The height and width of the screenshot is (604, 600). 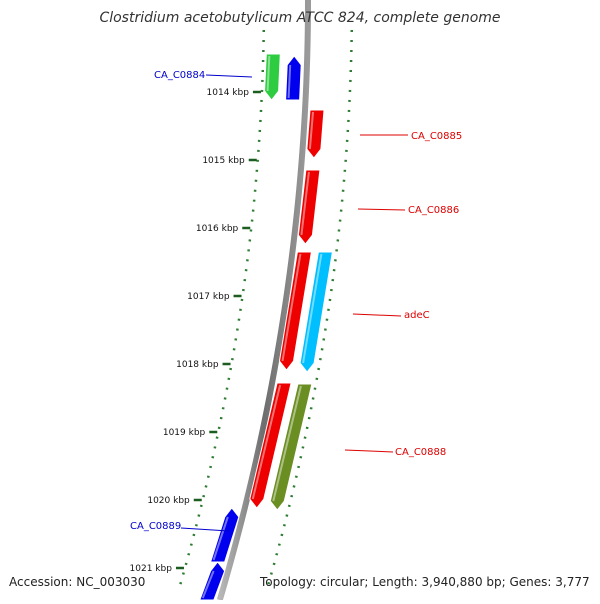 What do you see at coordinates (151, 569) in the screenshot?
I see `tick-label: 1021 kbp` at bounding box center [151, 569].